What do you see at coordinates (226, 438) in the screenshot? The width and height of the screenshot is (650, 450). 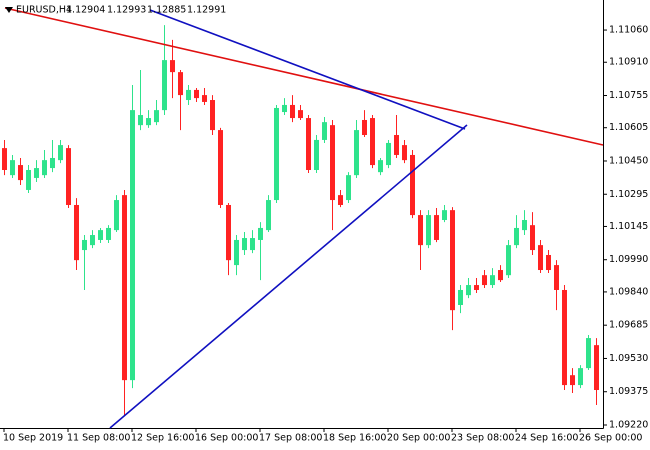 I see `x-tick-label: 16 Sep 00:00` at bounding box center [226, 438].